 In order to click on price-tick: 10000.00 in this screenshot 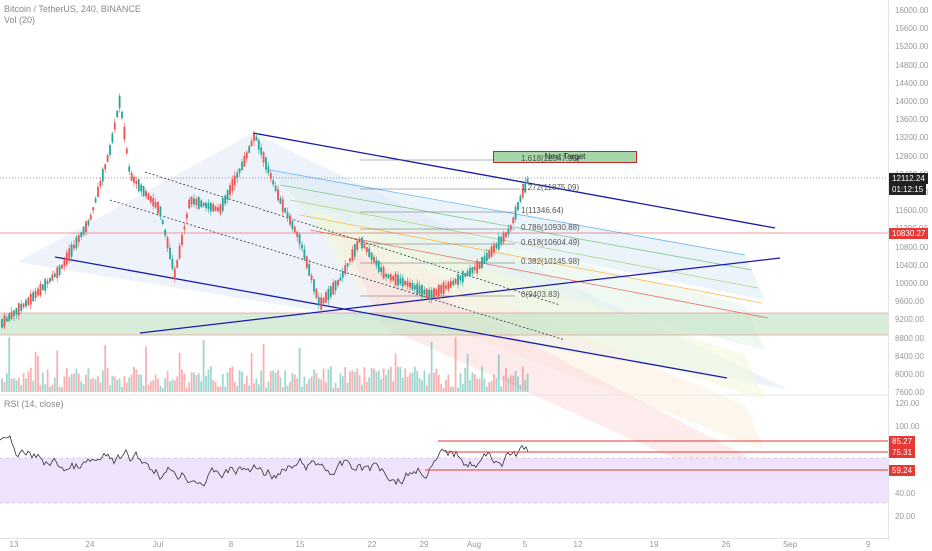, I will do `click(912, 283)`.